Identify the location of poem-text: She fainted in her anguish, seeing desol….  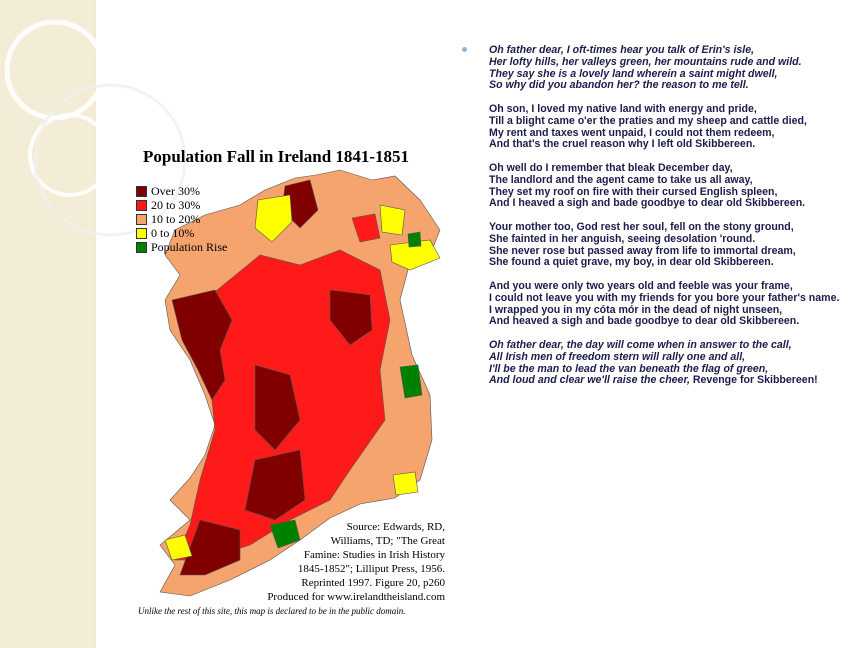
(622, 238).